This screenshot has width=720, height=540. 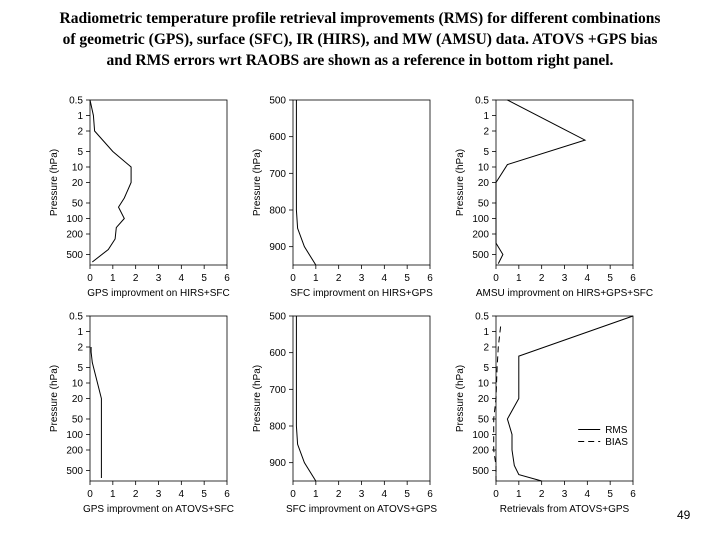 I want to click on legend-label: RMS, so click(x=616, y=430).